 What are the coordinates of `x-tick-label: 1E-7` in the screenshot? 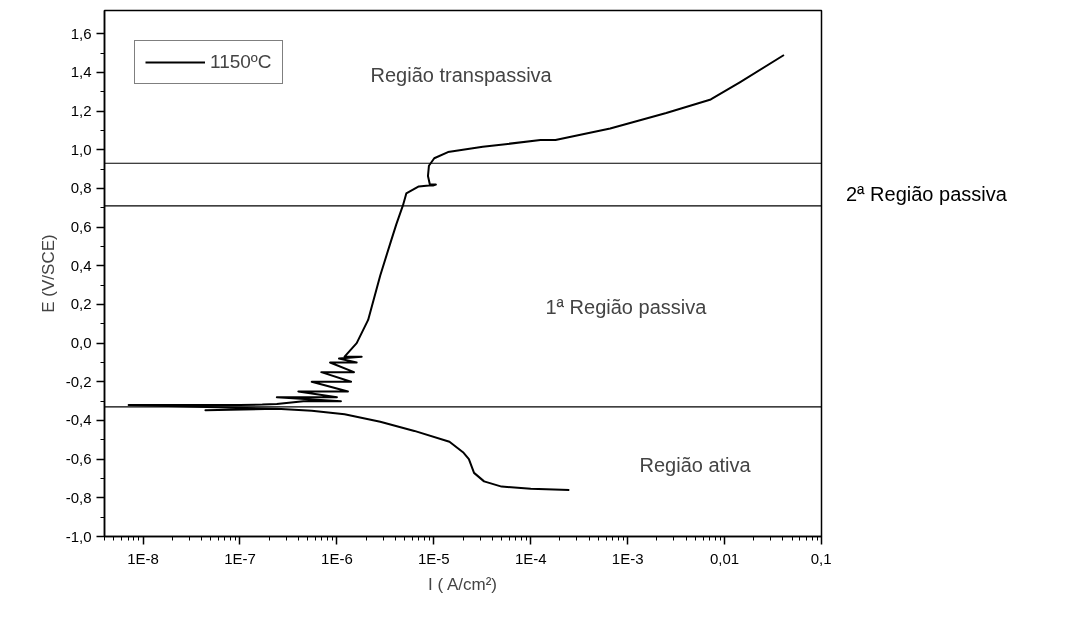 It's located at (240, 558).